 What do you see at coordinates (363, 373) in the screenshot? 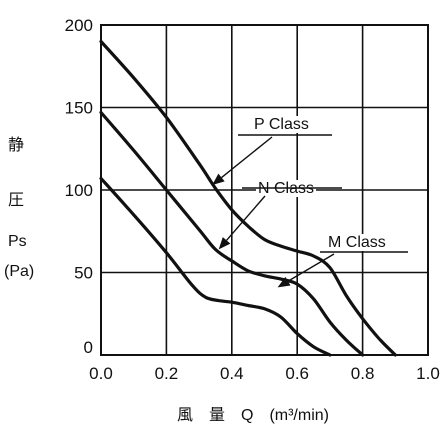
I see `x-tick-label: 0.8` at bounding box center [363, 373].